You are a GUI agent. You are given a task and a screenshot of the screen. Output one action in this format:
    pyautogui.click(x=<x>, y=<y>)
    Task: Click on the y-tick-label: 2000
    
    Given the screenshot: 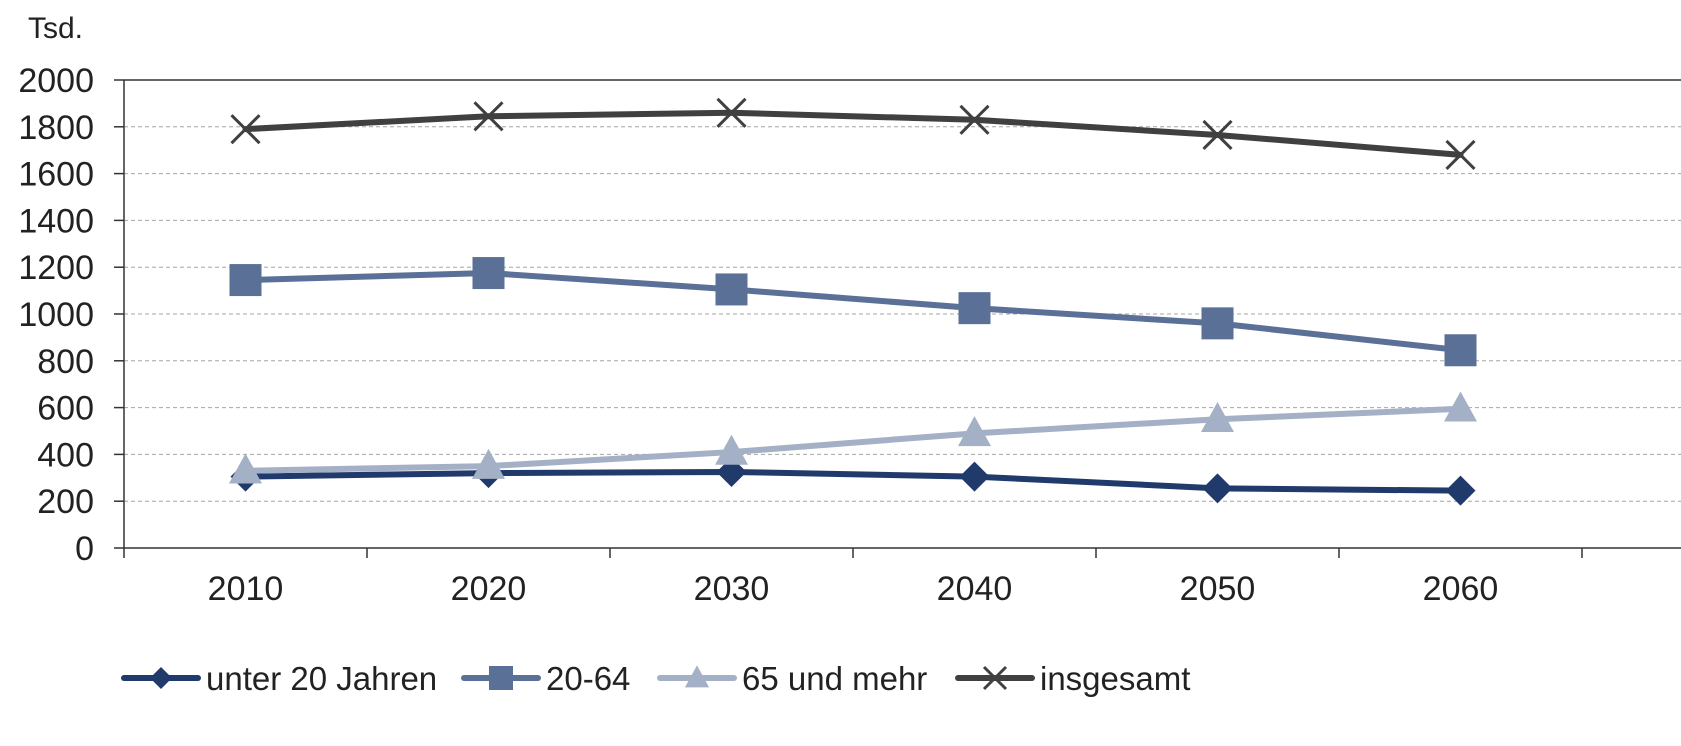 What is the action you would take?
    pyautogui.click(x=56, y=81)
    